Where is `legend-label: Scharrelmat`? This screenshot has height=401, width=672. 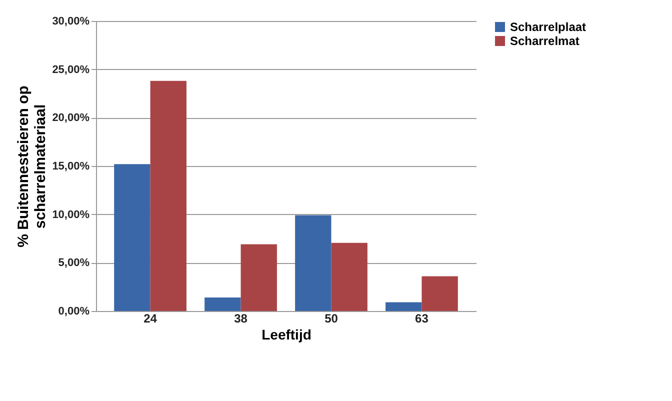 legend-label: Scharrelmat is located at coordinates (545, 41).